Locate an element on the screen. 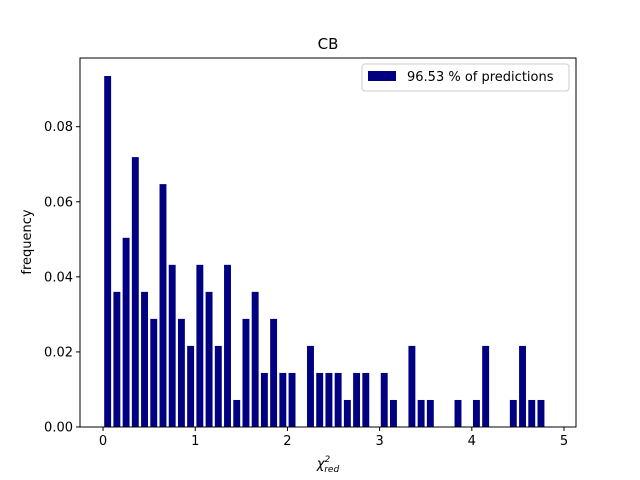 Image resolution: width=640 pixels, height=480 pixels. x-axis-label: χ2 red is located at coordinates (328, 465).